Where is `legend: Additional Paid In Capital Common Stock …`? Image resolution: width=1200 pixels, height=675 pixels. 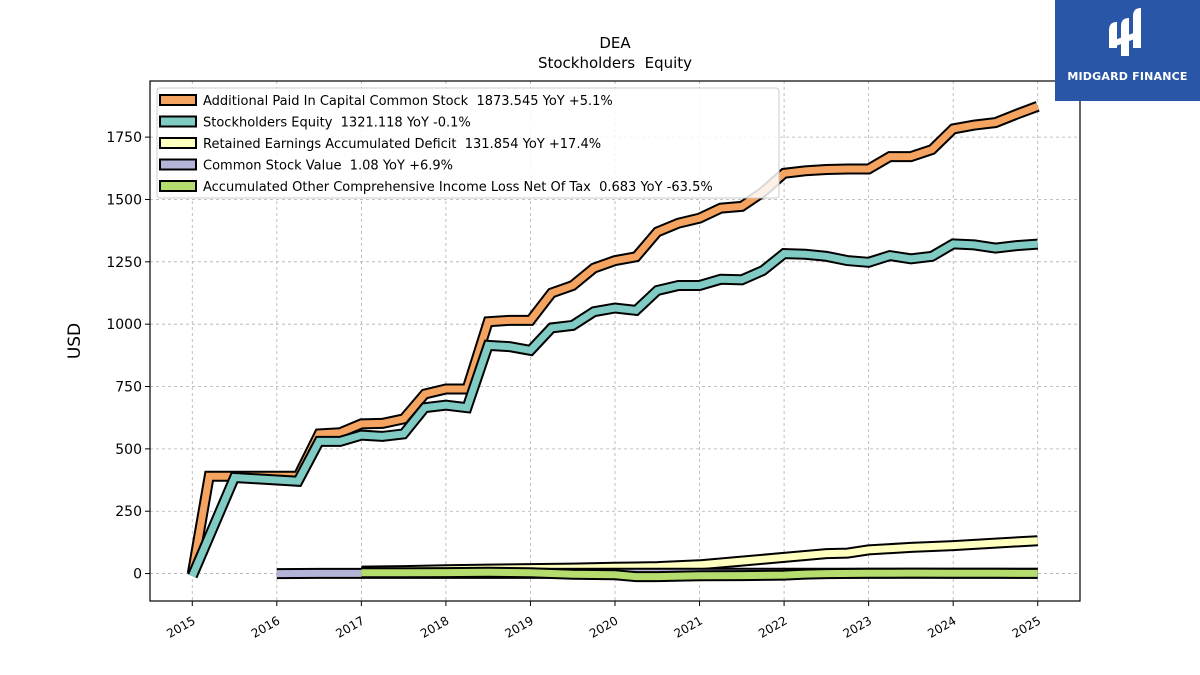
legend: Additional Paid In Capital Common Stock … is located at coordinates (468, 143).